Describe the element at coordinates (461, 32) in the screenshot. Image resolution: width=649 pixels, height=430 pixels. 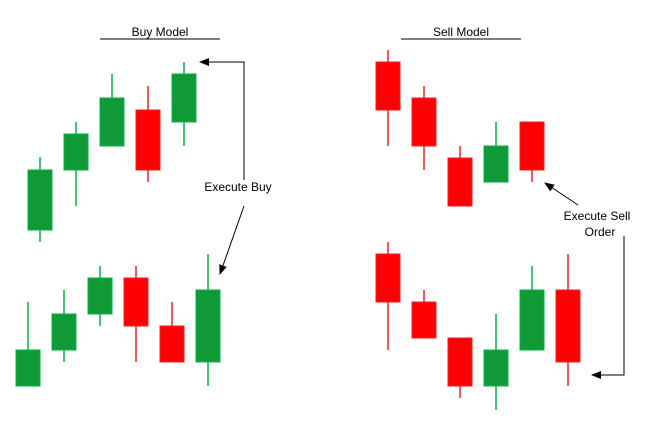
I see `sell-model-title: Sell Model` at that location.